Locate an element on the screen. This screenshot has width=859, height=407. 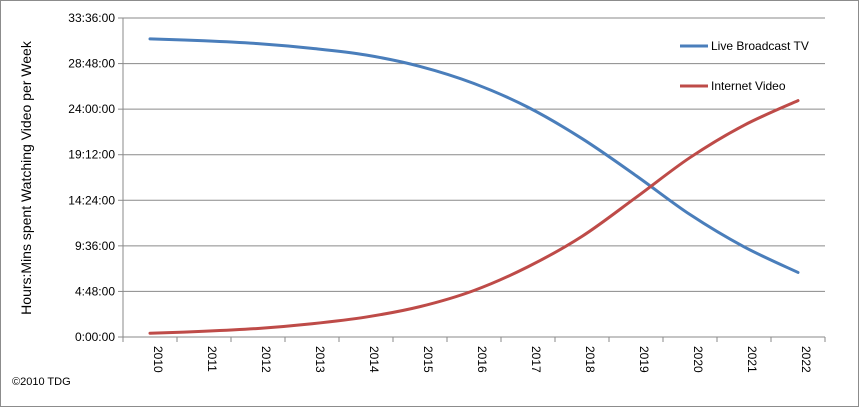
copyright-note: ©2010 TDG is located at coordinates (41, 382).